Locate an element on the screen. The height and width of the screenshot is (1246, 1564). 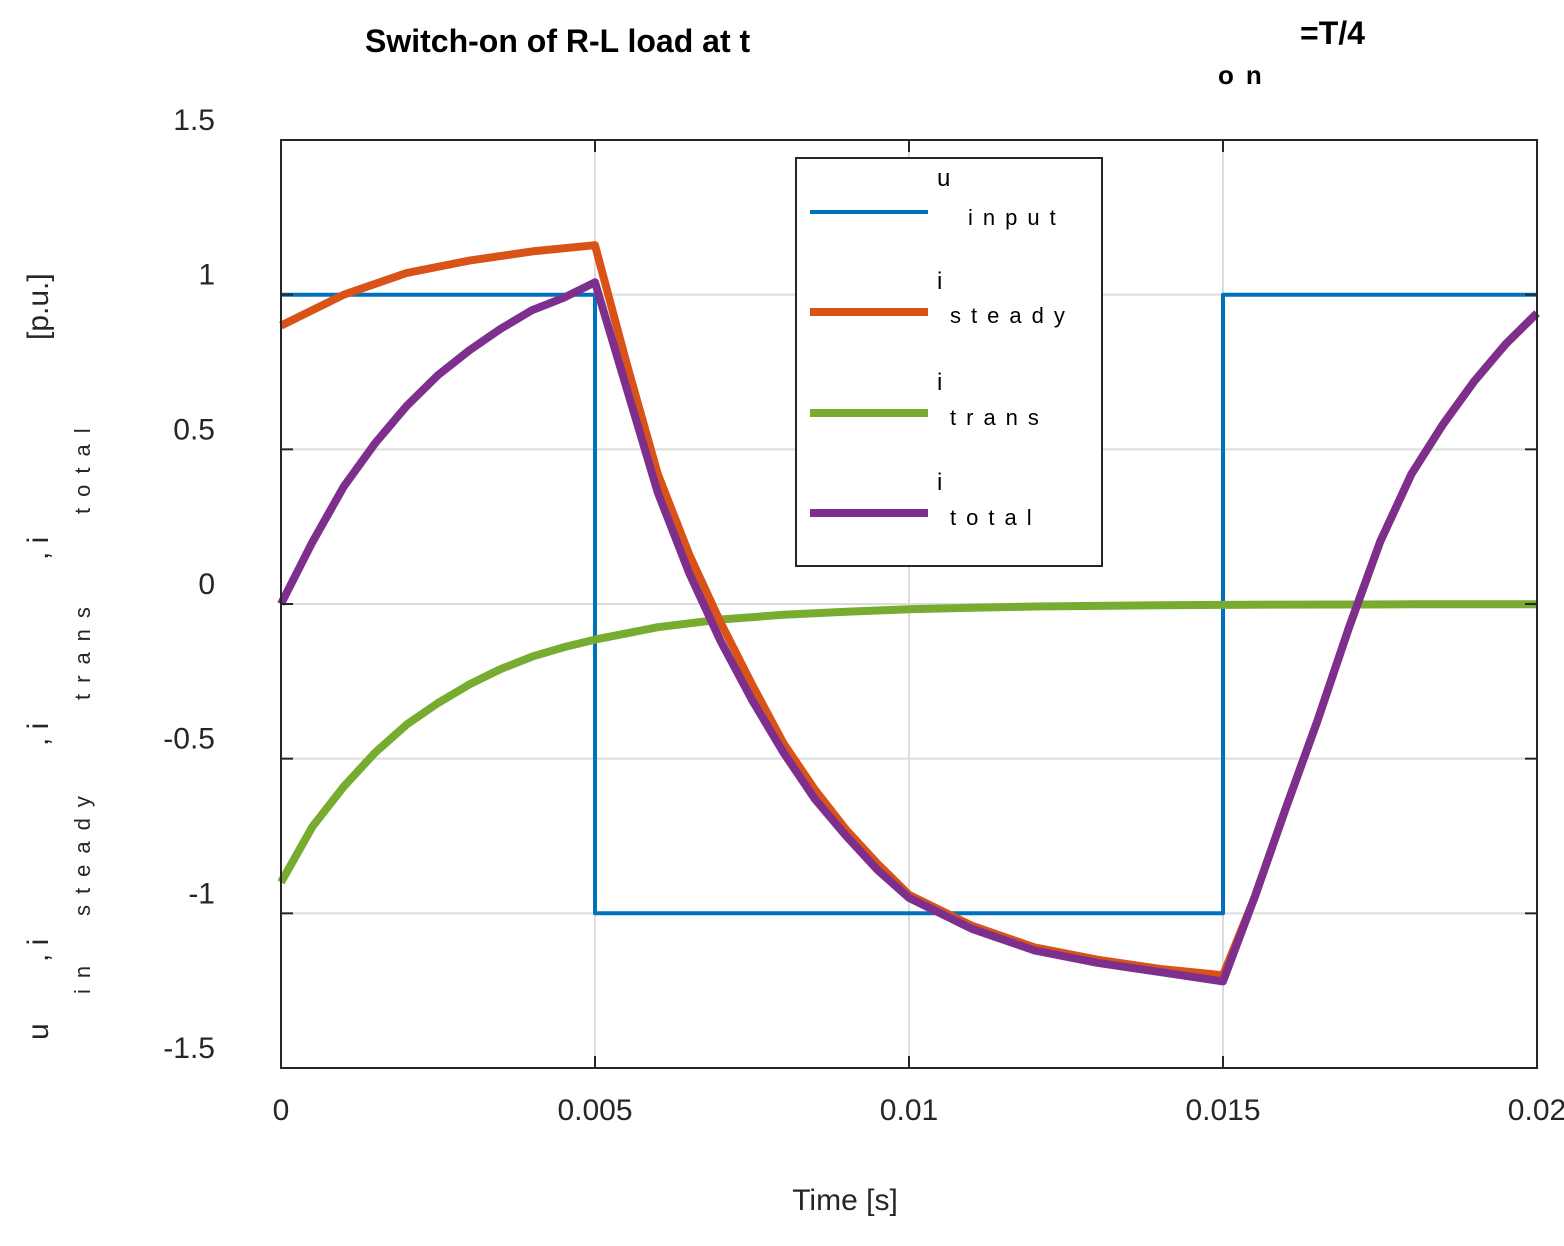
legend-entry-i-trans: i trans is located at coordinates (929, 399).